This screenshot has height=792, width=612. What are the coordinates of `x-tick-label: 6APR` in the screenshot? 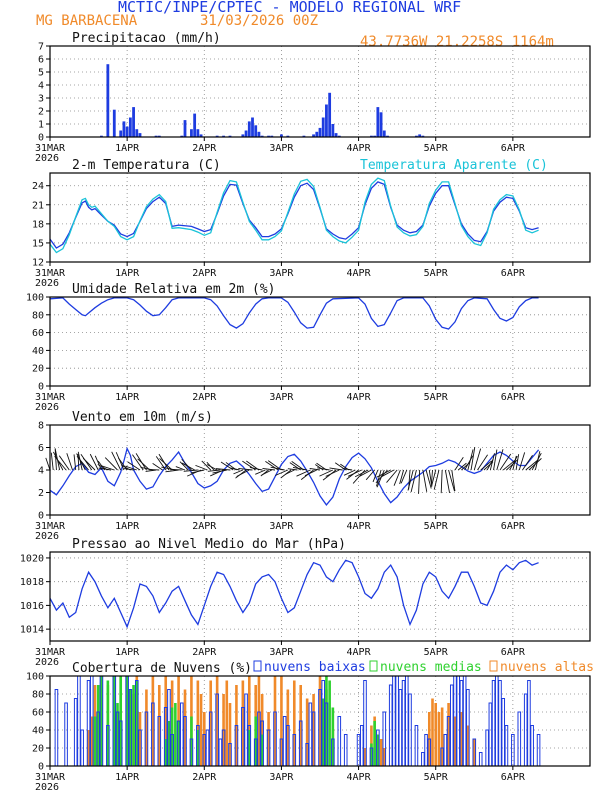 It's located at (513, 397).